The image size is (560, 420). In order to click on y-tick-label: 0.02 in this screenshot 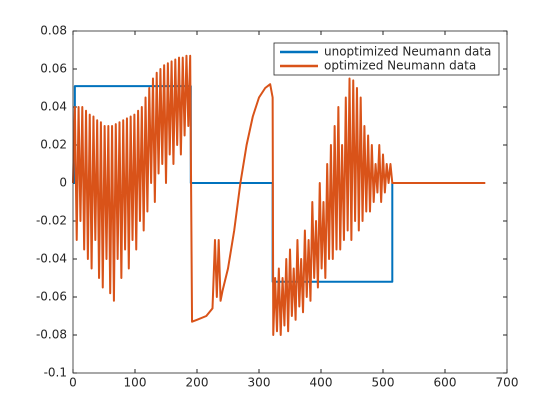, I will do `click(53, 145)`.